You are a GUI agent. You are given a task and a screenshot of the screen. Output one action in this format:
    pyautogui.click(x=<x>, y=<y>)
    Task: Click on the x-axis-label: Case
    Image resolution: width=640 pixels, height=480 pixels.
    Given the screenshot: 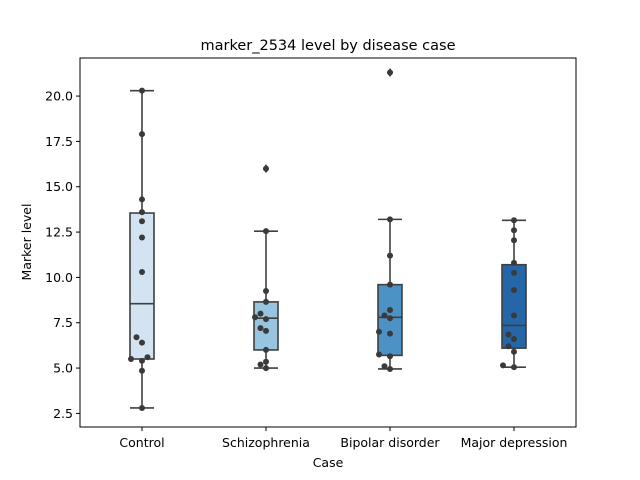 What is the action you would take?
    pyautogui.click(x=328, y=462)
    